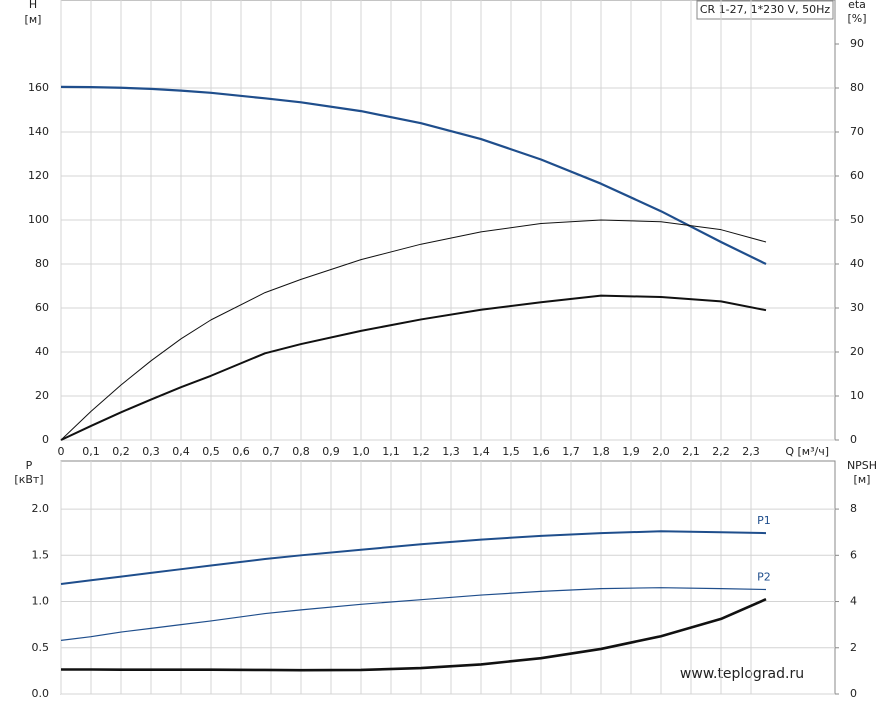  What do you see at coordinates (764, 577) in the screenshot?
I see `series-label: P2` at bounding box center [764, 577].